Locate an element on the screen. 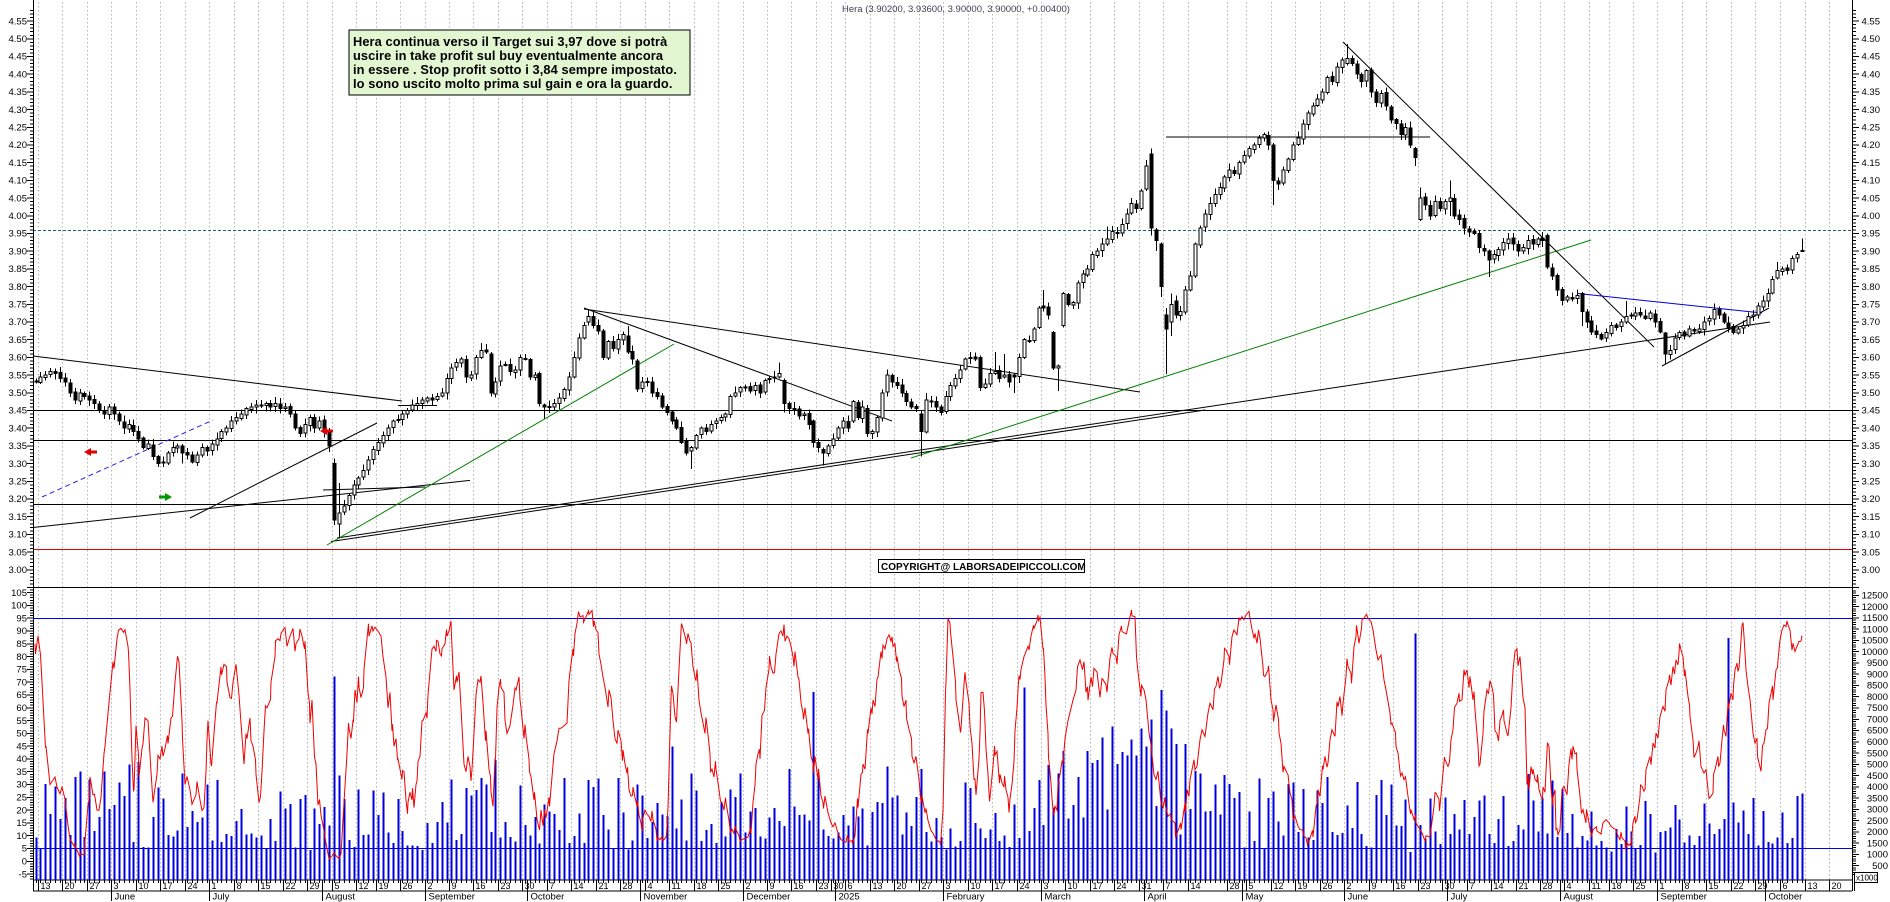 The height and width of the screenshot is (902, 1890). svg-text: July is located at coordinates (221, 897).